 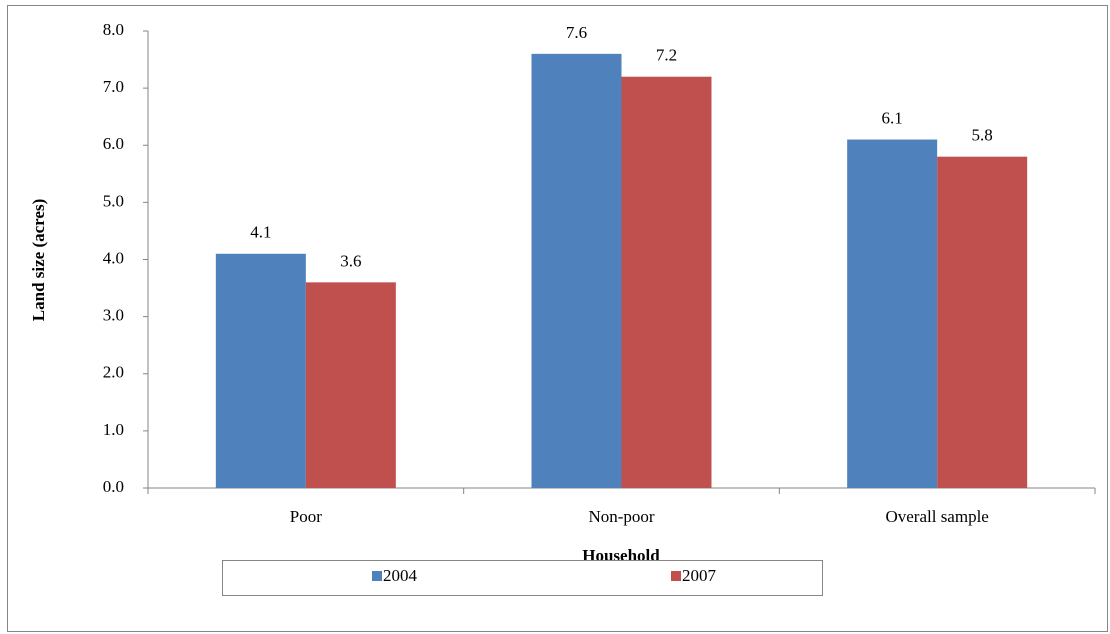 I want to click on y-tick-label: 4.0, so click(x=113, y=257).